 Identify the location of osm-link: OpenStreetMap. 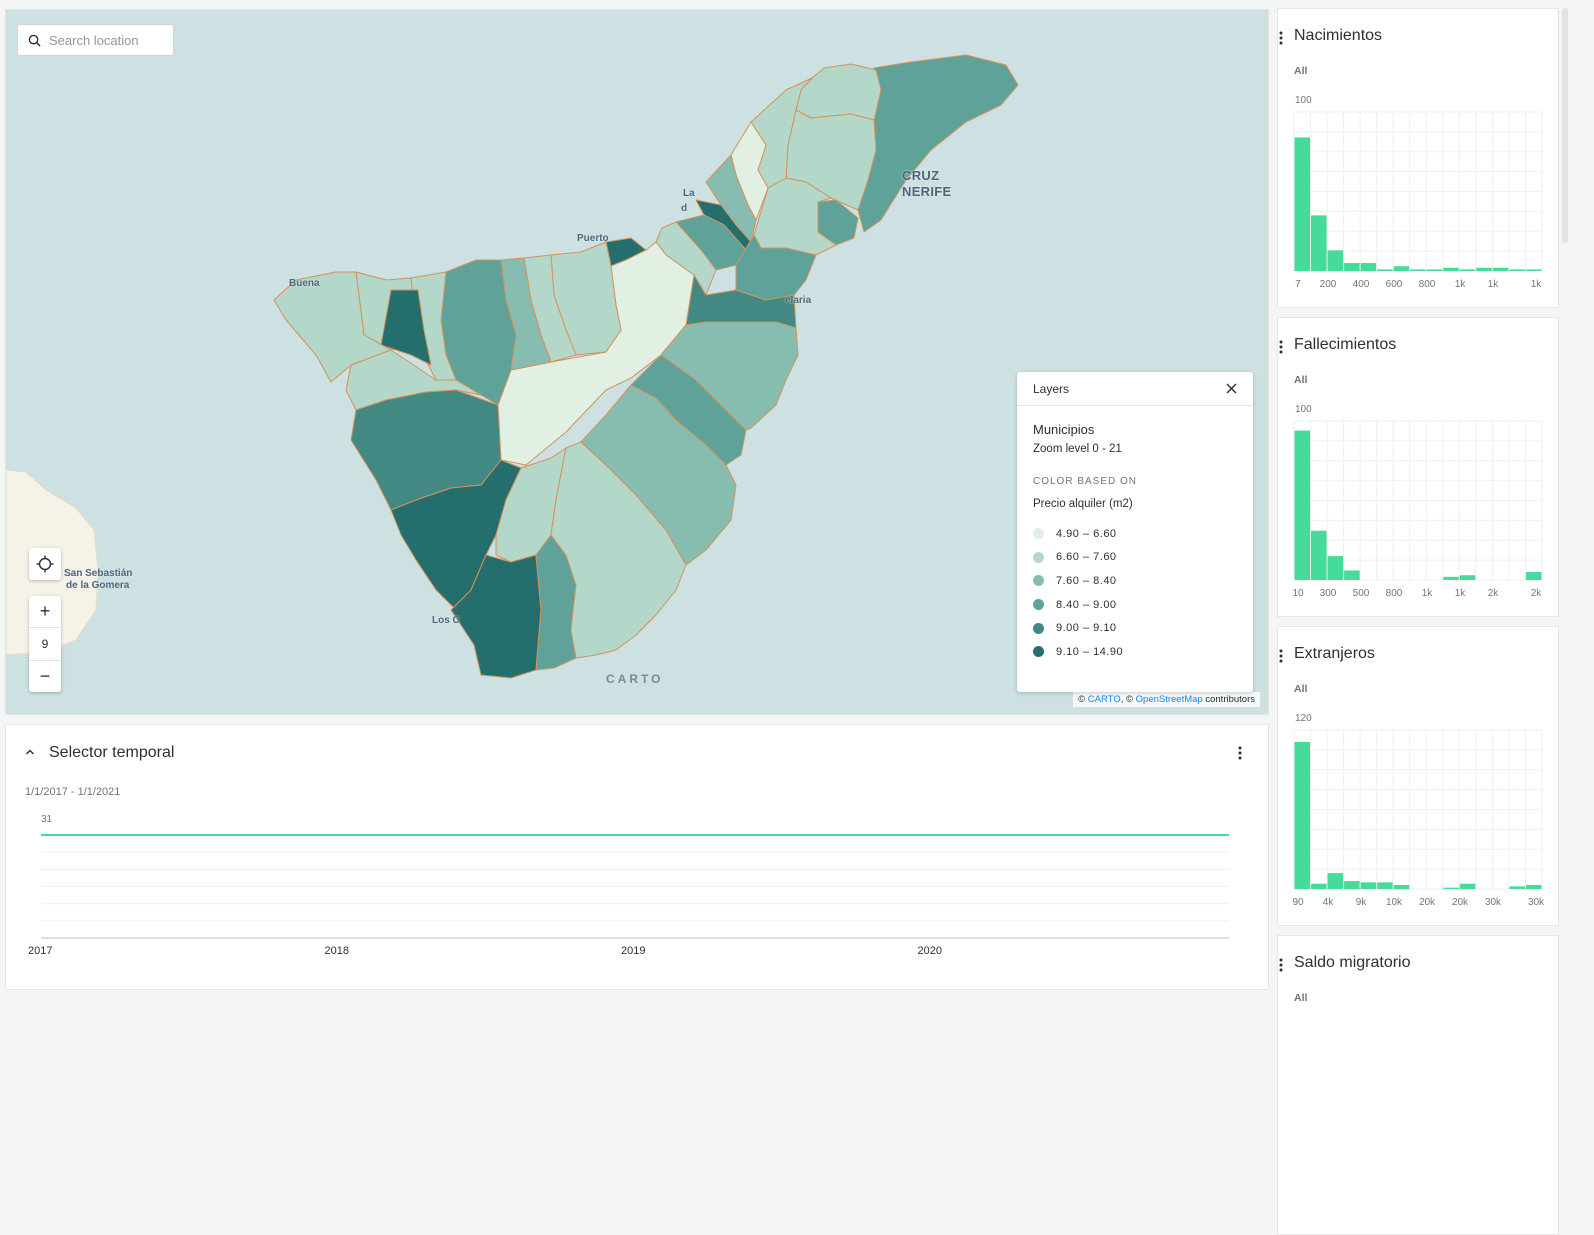
(1169, 699).